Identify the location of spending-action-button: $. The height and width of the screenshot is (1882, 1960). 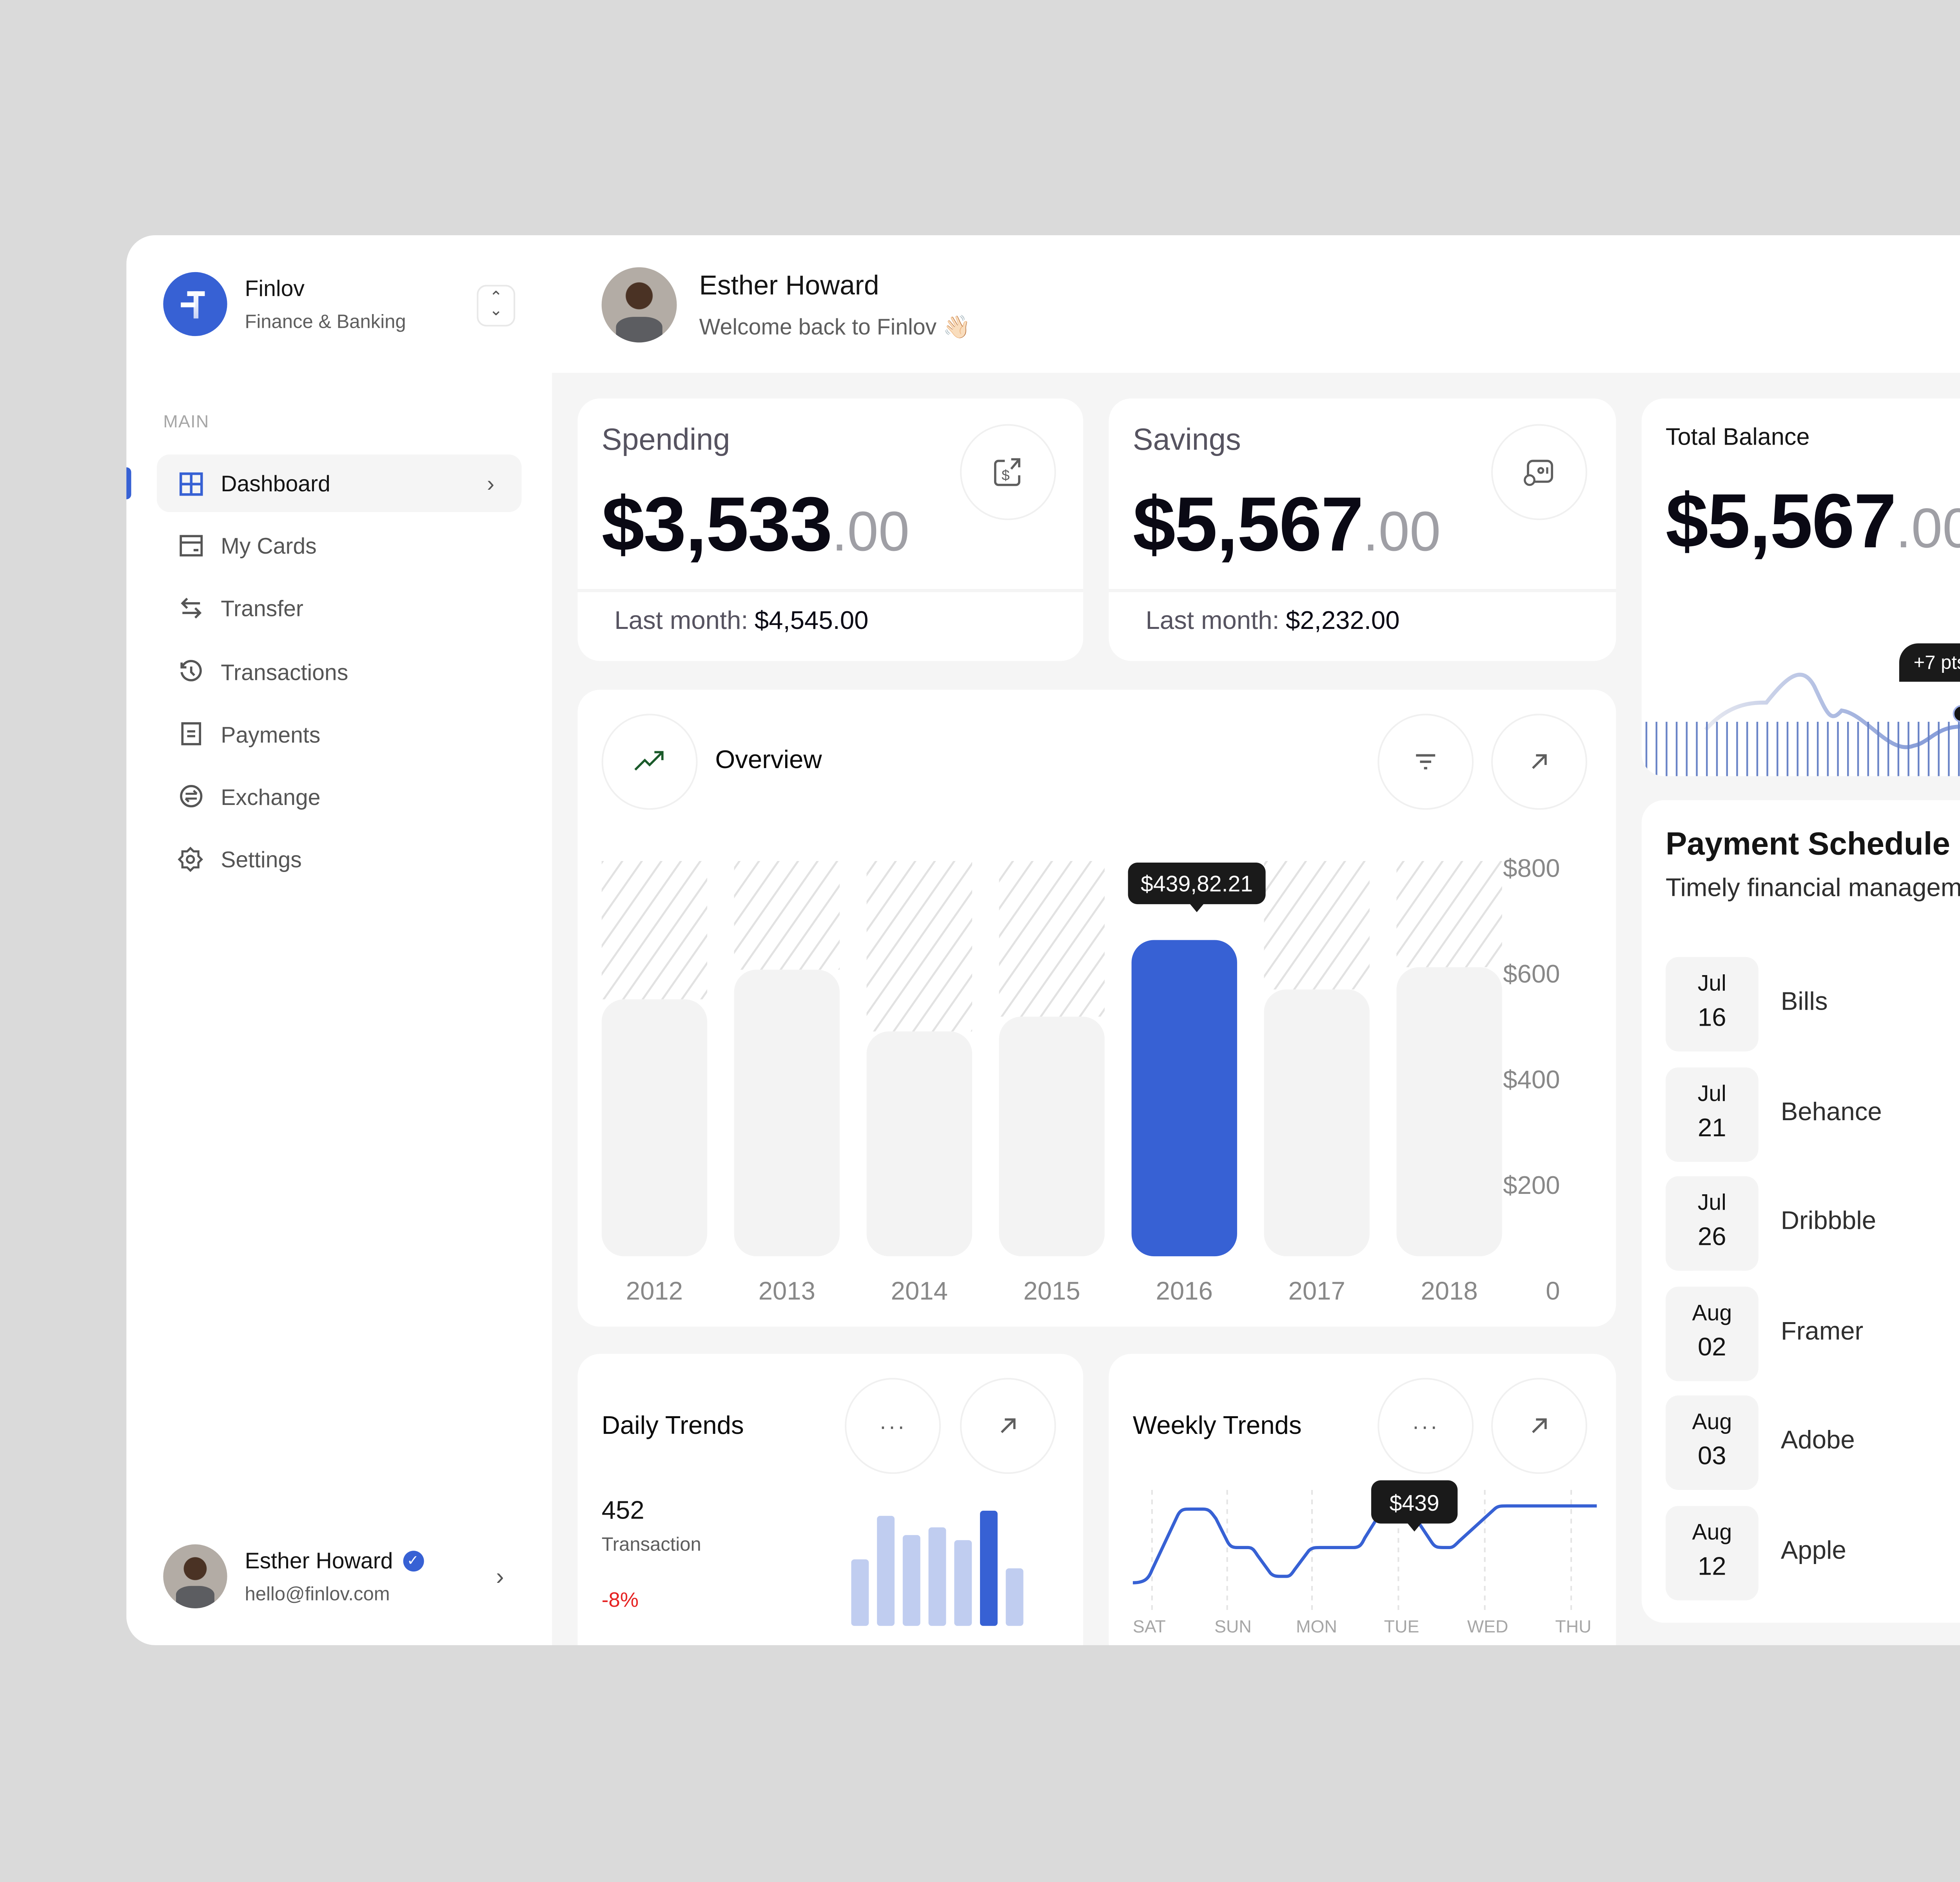
(1008, 472).